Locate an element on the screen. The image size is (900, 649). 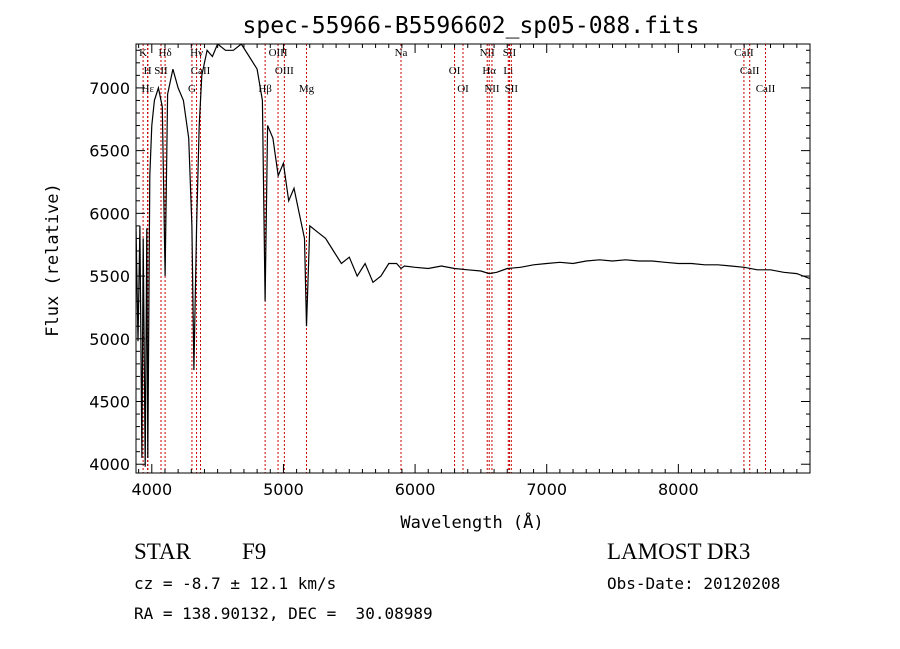
x-tick-label: 7000 is located at coordinates (546, 489).